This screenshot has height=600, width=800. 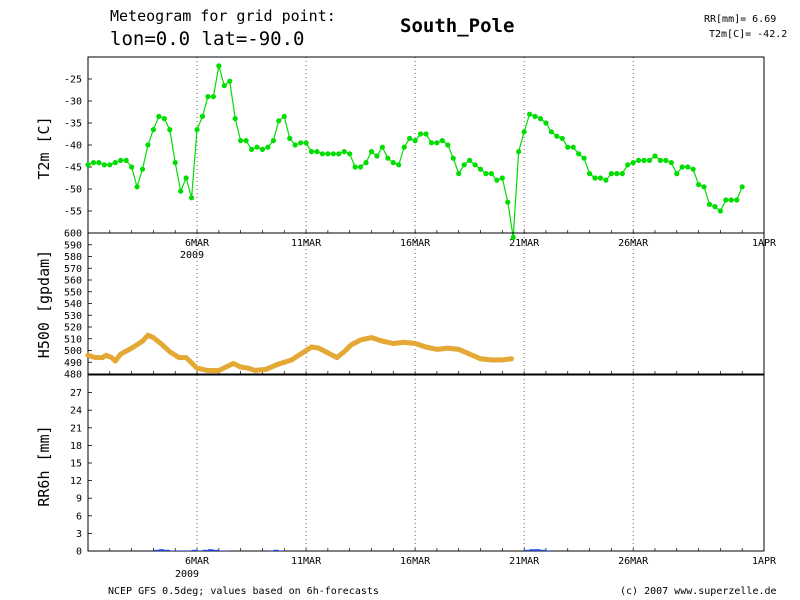 What do you see at coordinates (73, 328) in the screenshot?
I see `h500-ytick-label: 520` at bounding box center [73, 328].